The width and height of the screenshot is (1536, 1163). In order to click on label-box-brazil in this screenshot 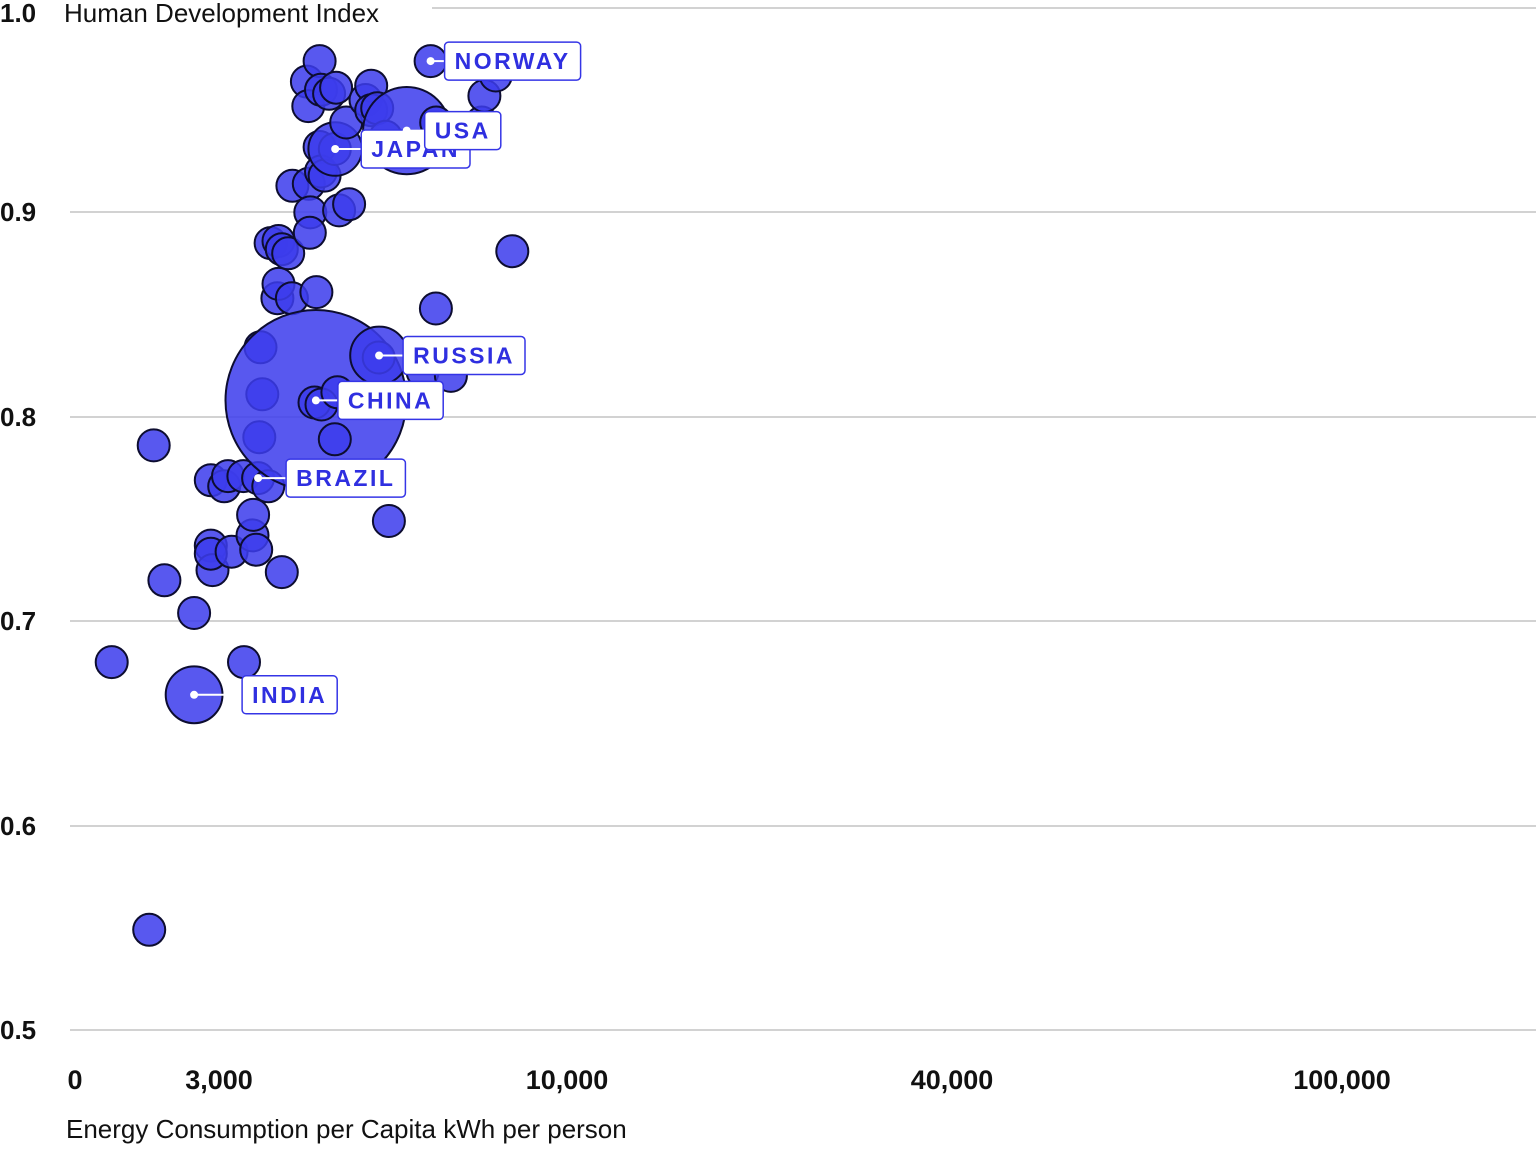, I will do `click(346, 478)`.